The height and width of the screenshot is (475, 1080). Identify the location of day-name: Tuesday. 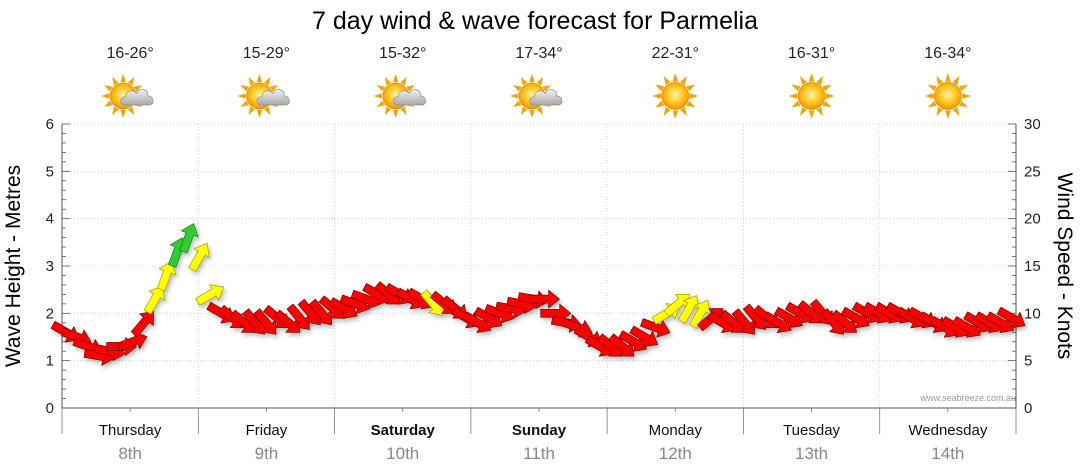
(811, 430).